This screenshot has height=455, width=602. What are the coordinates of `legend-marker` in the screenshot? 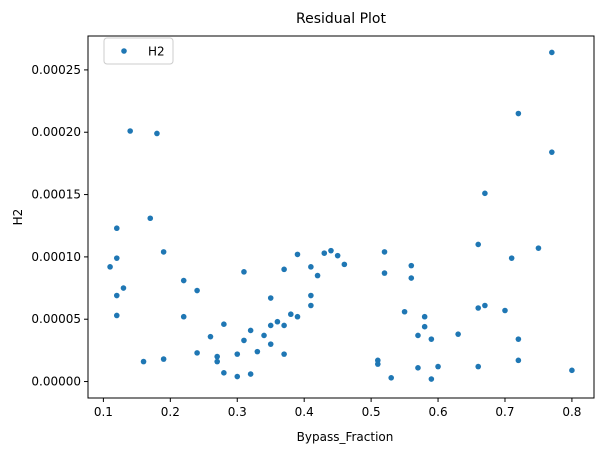 It's located at (124, 51).